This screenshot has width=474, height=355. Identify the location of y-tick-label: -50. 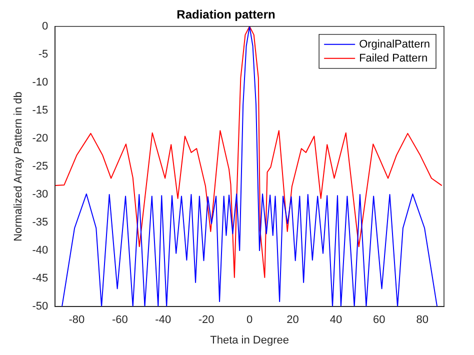
(40, 306).